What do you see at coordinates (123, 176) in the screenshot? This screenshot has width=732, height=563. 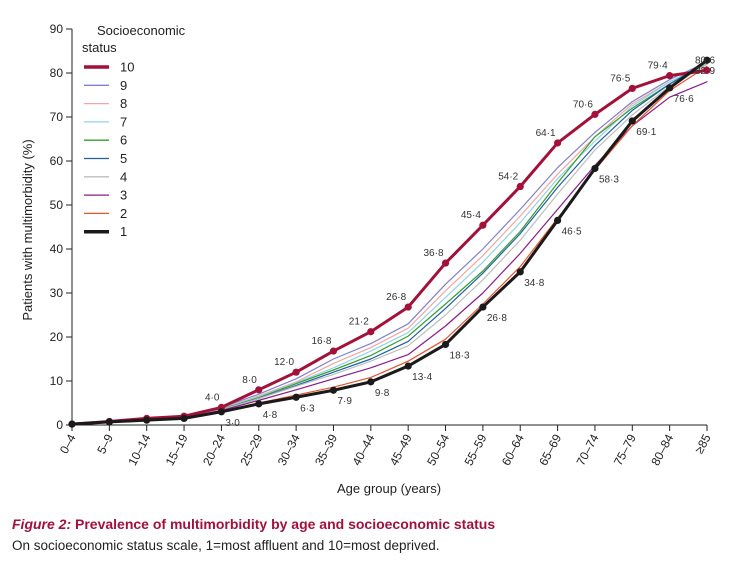 I see `legend-label: 4` at bounding box center [123, 176].